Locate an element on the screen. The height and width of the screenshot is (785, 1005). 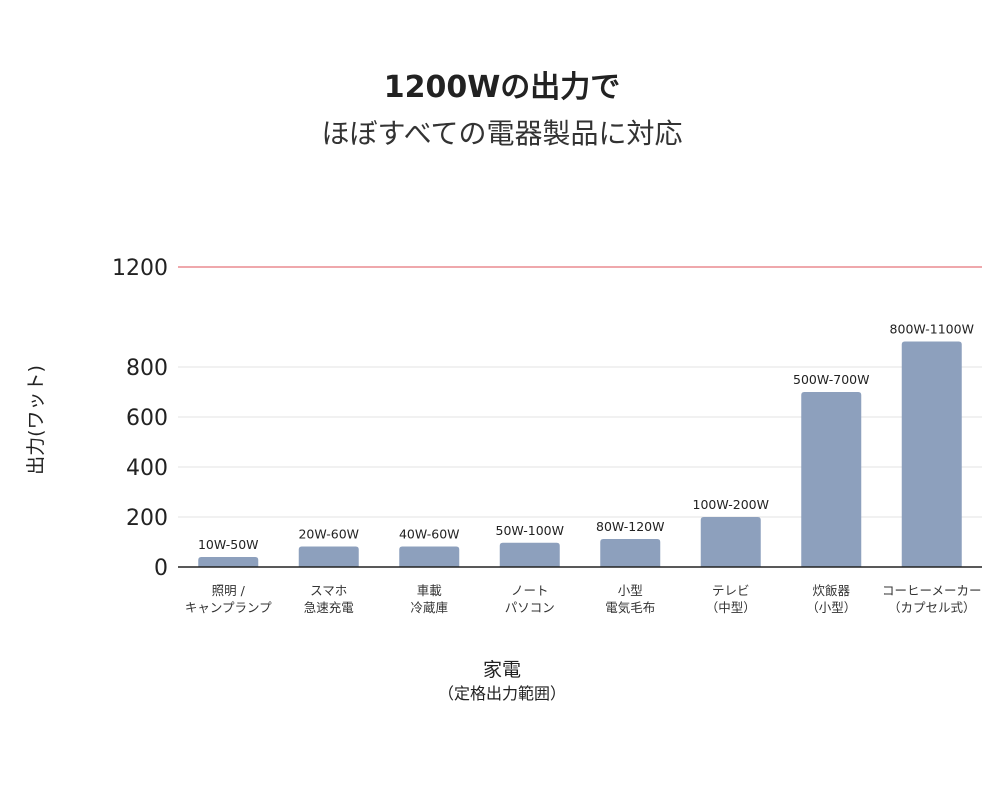
x-axis-title: 家電 is located at coordinates (502, 670).